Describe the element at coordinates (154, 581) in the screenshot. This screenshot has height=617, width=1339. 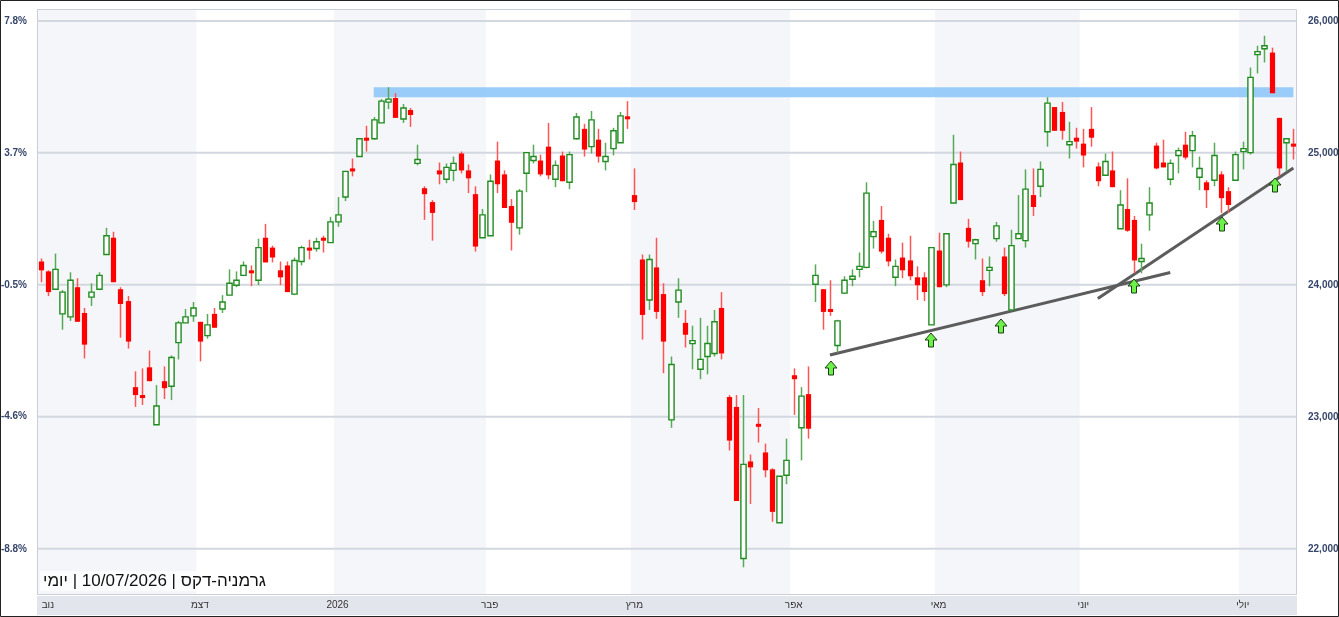
I see `annotation: גרמניה-דקס | 10/07/2026 | יומי` at that location.